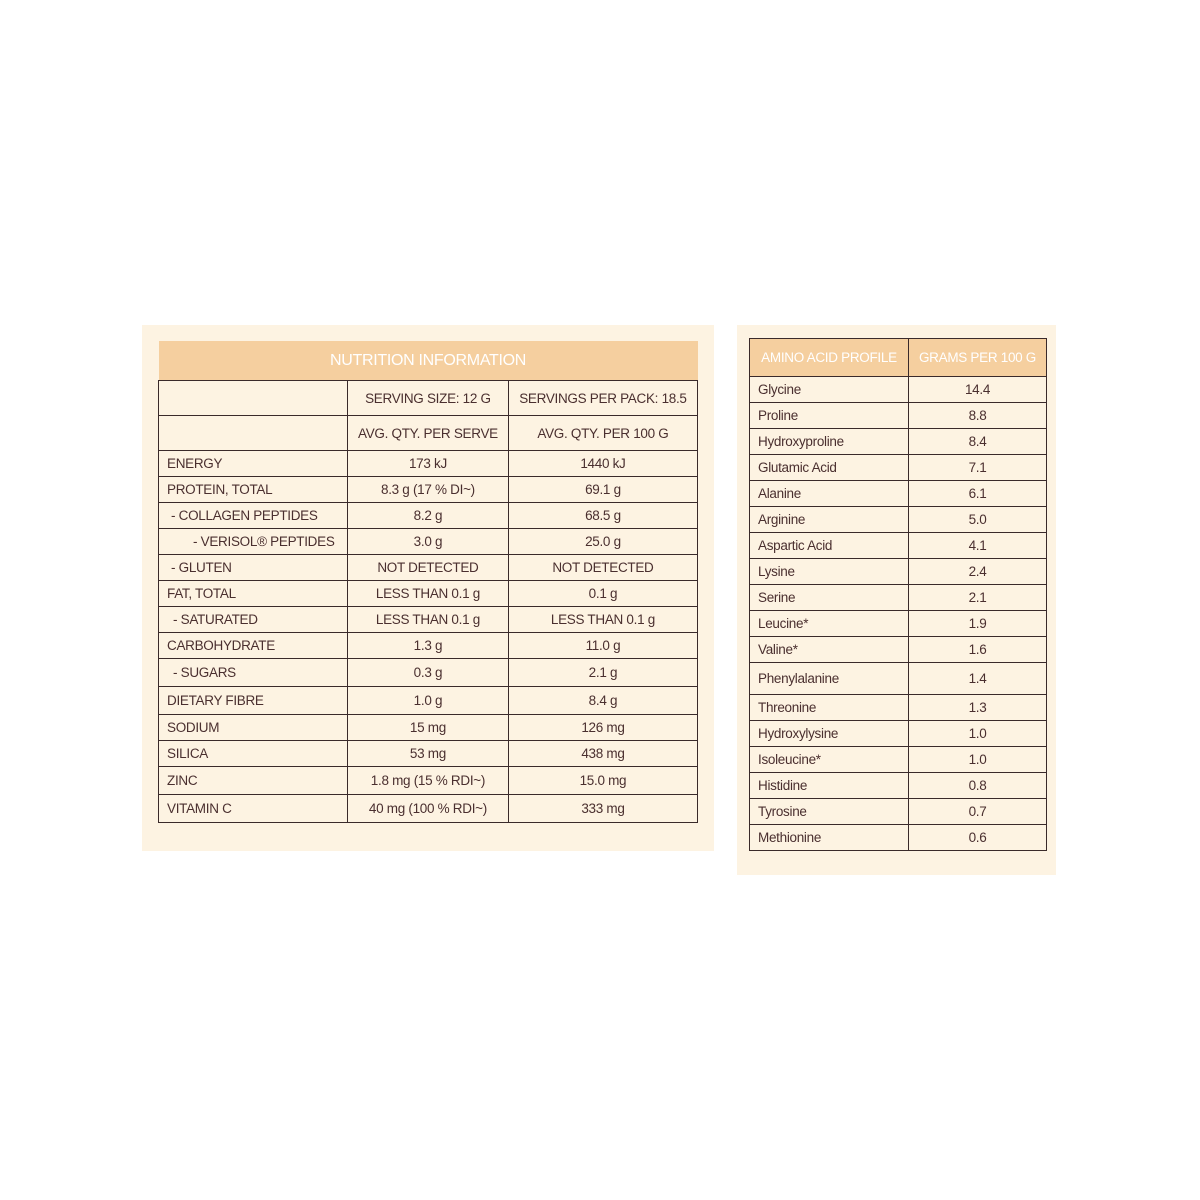 The image size is (1200, 1200). Describe the element at coordinates (603, 672) in the screenshot. I see `nutrition-per100: 2.1 g` at that location.